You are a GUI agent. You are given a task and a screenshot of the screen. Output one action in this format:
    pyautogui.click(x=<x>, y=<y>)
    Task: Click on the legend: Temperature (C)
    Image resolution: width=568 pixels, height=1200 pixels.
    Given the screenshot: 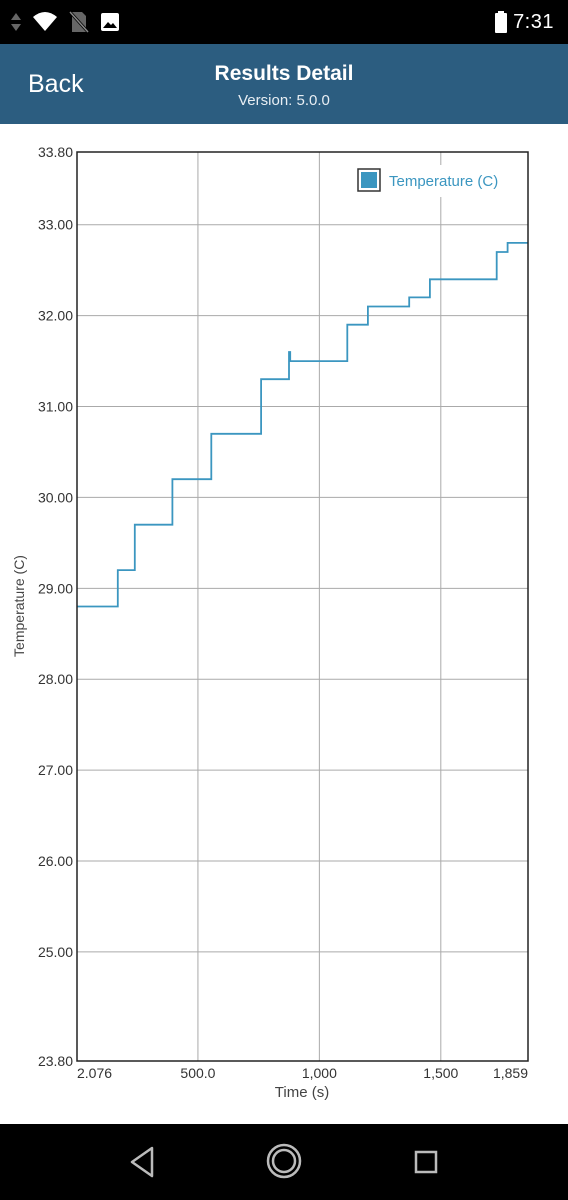 What is the action you would take?
    pyautogui.click(x=431, y=181)
    